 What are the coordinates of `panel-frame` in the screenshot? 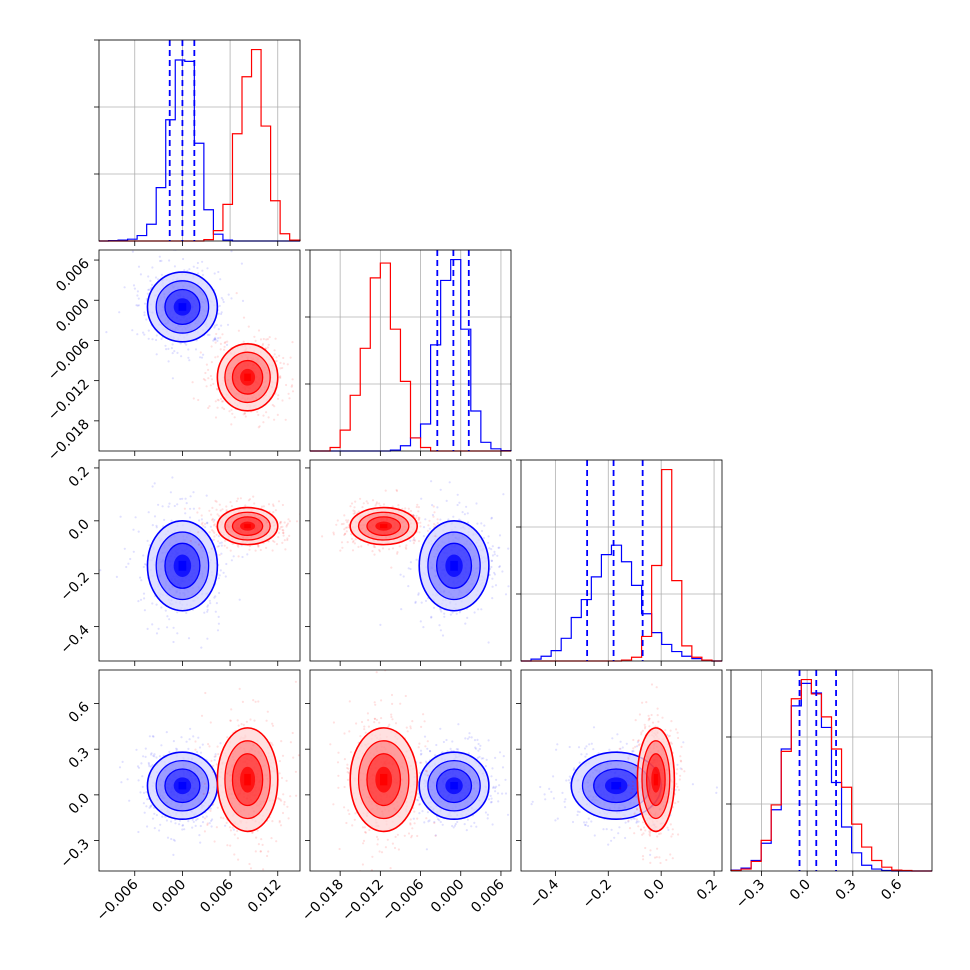 It's located at (410, 350).